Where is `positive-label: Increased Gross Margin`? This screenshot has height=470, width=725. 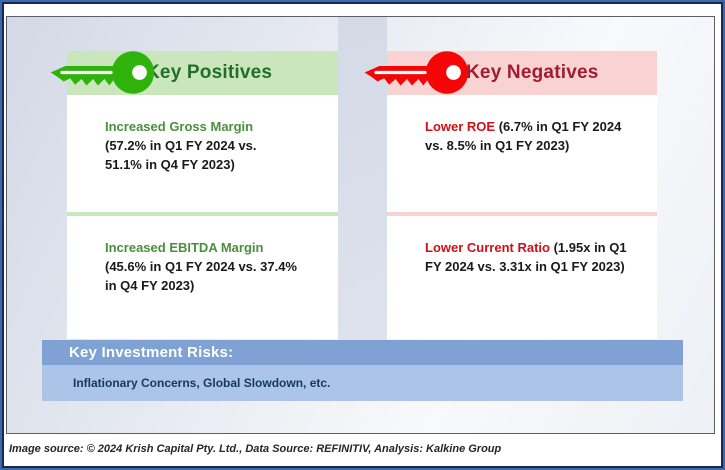
positive-label: Increased Gross Margin is located at coordinates (179, 126).